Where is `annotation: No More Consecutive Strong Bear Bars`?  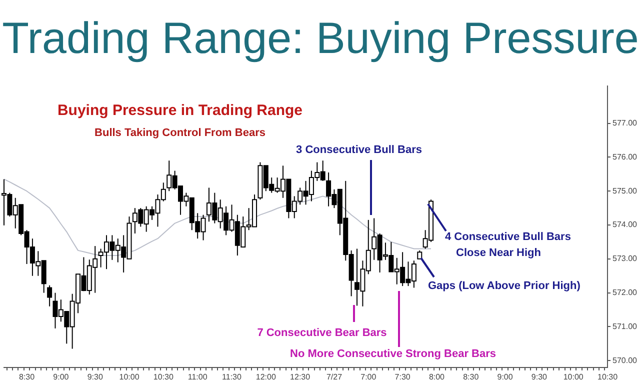 annotation: No More Consecutive Strong Bear Bars is located at coordinates (393, 354).